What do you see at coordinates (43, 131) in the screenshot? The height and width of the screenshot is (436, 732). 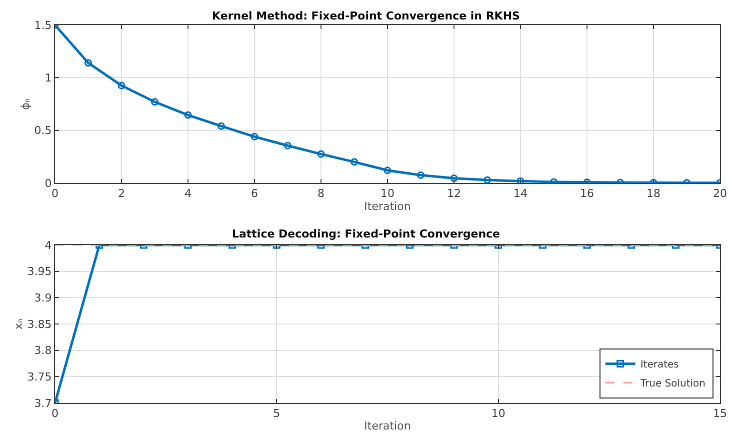 I see `y-tick-label: 0.5` at bounding box center [43, 131].